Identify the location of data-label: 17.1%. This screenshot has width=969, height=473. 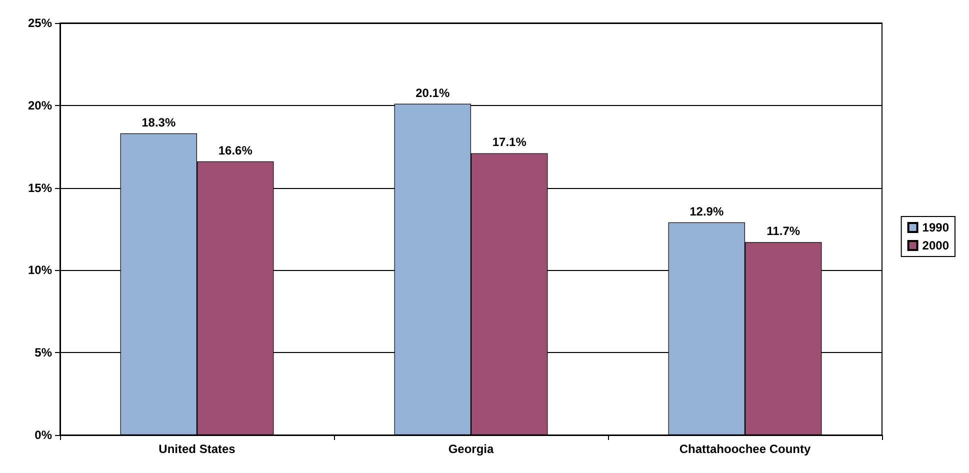
(509, 142).